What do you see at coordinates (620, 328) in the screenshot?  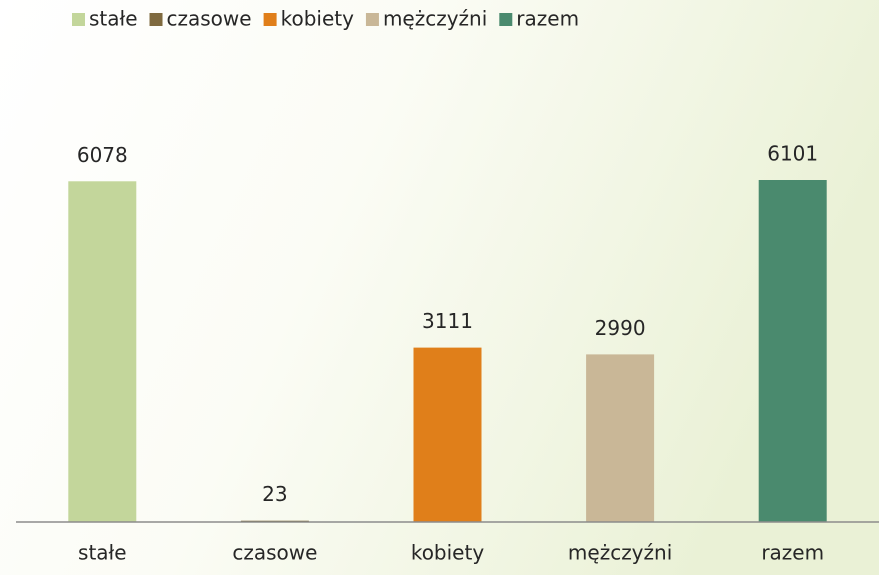 I see `data-label: 2990` at bounding box center [620, 328].